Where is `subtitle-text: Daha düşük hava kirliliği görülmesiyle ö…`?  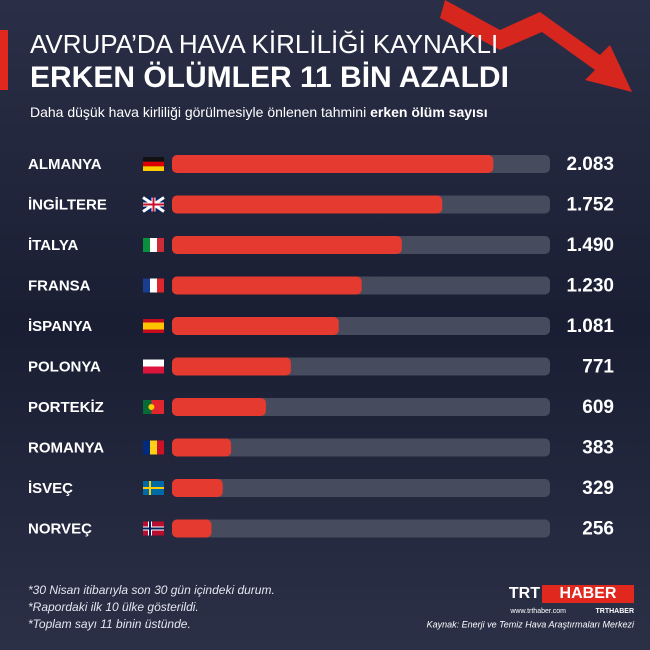 subtitle-text: Daha düşük hava kirliliği görülmesiyle ö… is located at coordinates (200, 112).